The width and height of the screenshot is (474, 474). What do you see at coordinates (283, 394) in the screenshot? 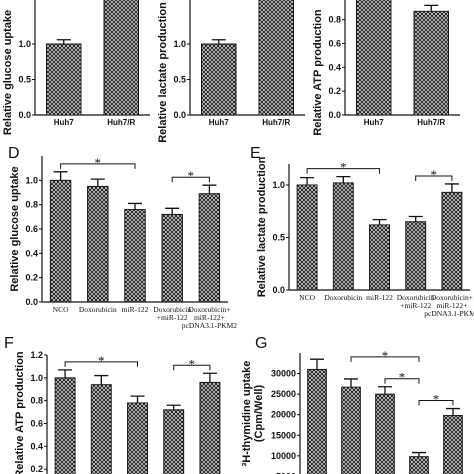
I see `y-tick-label: 25000` at bounding box center [283, 394].